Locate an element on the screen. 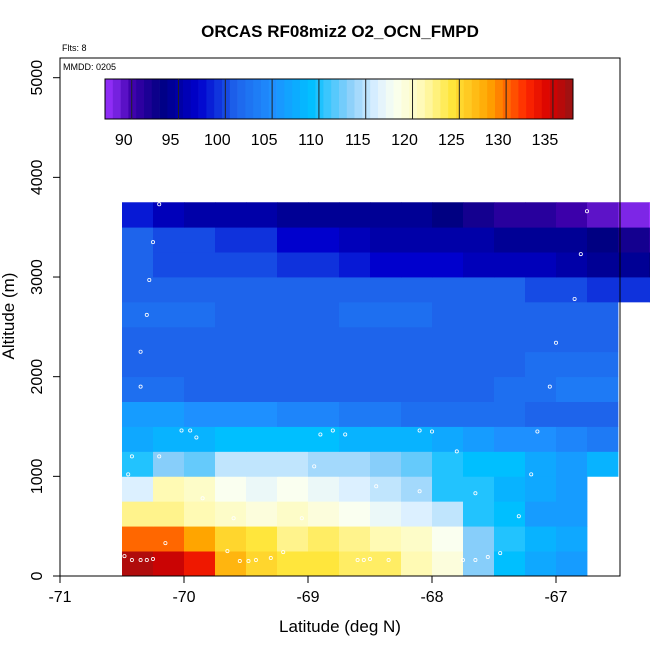 The height and width of the screenshot is (650, 650). x-axis: -71 -70 -69 -68 -67 is located at coordinates (308, 591).